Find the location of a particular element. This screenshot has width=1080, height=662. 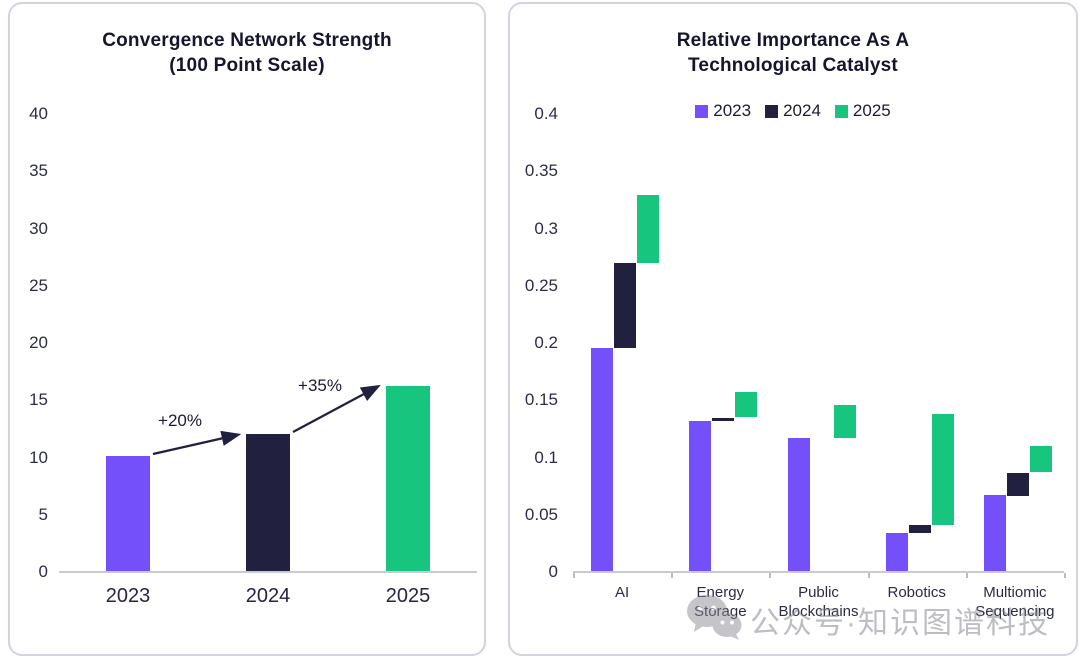

legend-item-2023: 2023 is located at coordinates (723, 111).